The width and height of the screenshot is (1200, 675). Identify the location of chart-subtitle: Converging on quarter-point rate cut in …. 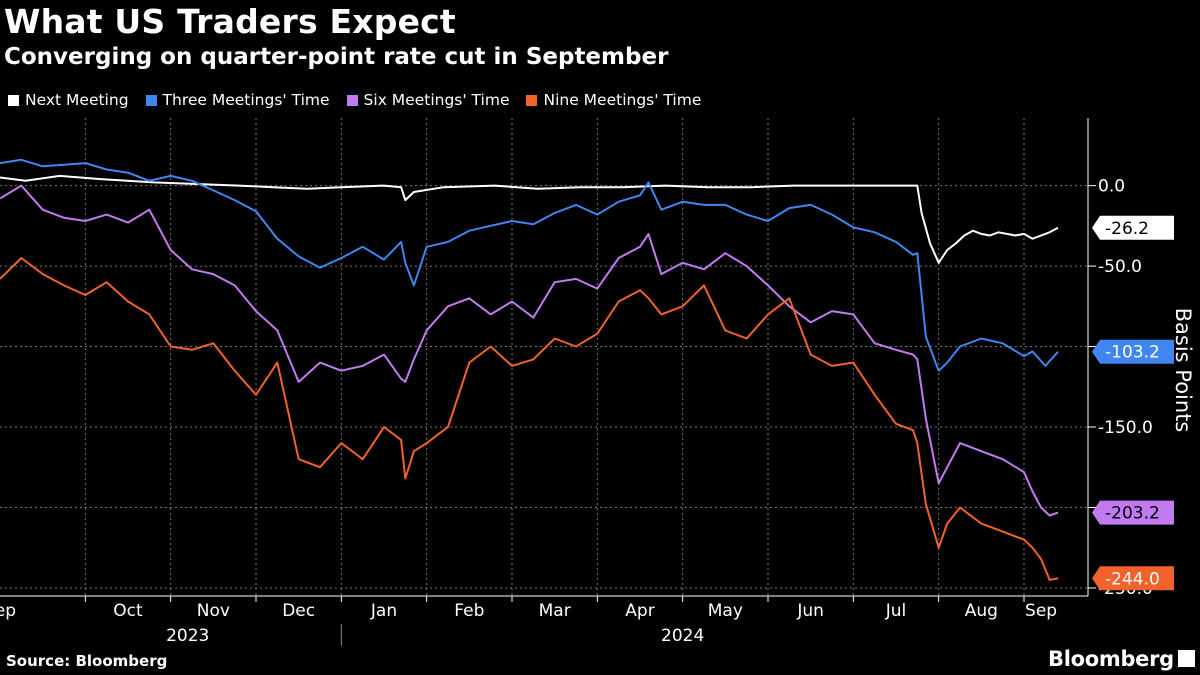
(336, 57).